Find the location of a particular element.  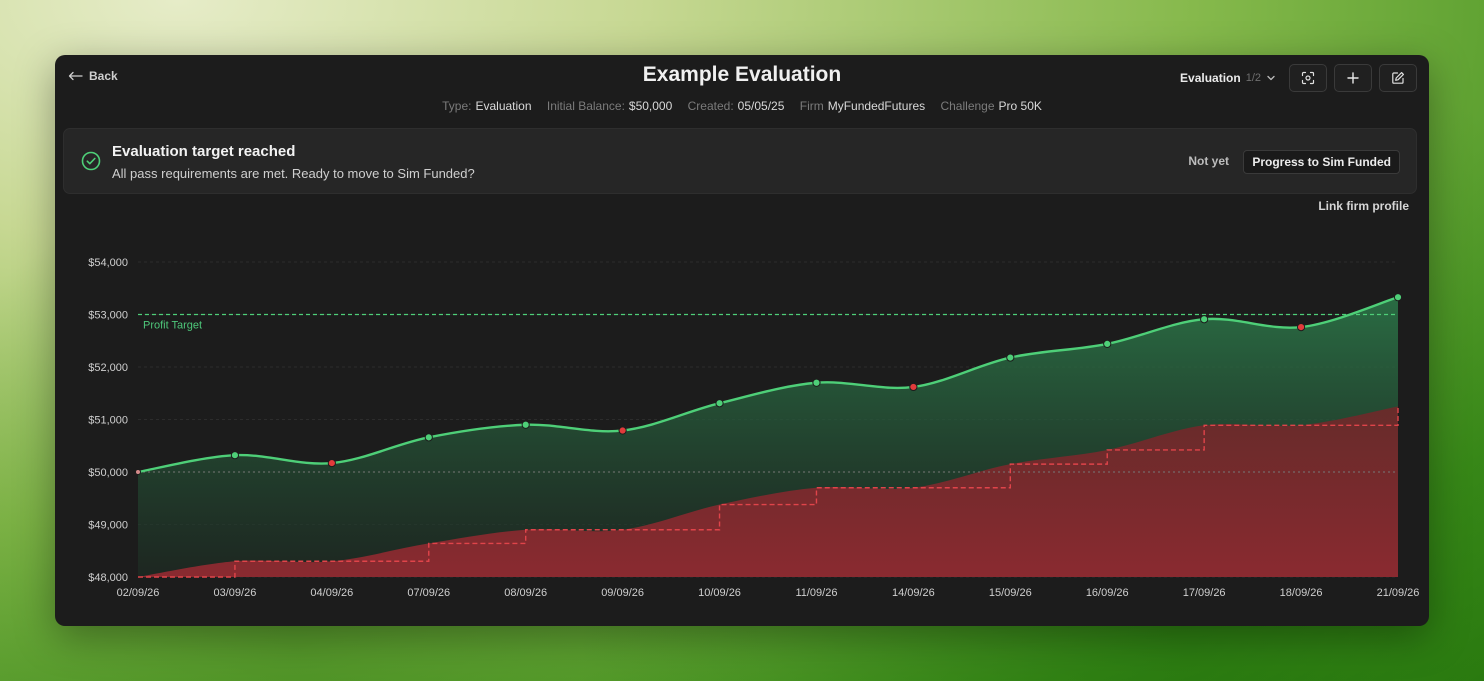

back-button: Back is located at coordinates (93, 76).